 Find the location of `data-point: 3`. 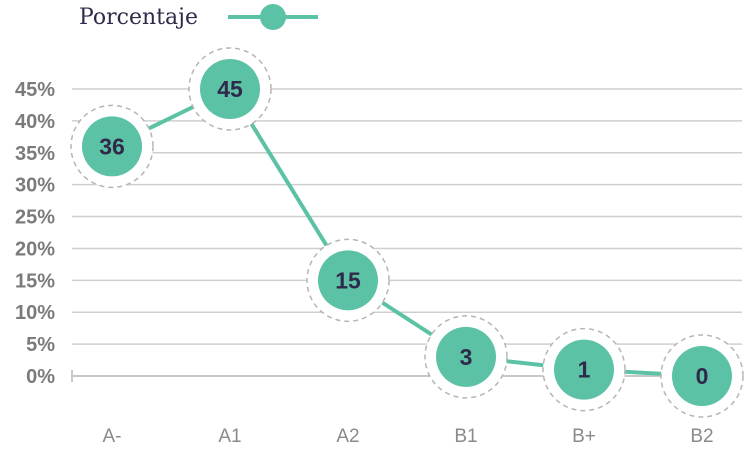

data-point: 3 is located at coordinates (466, 357).